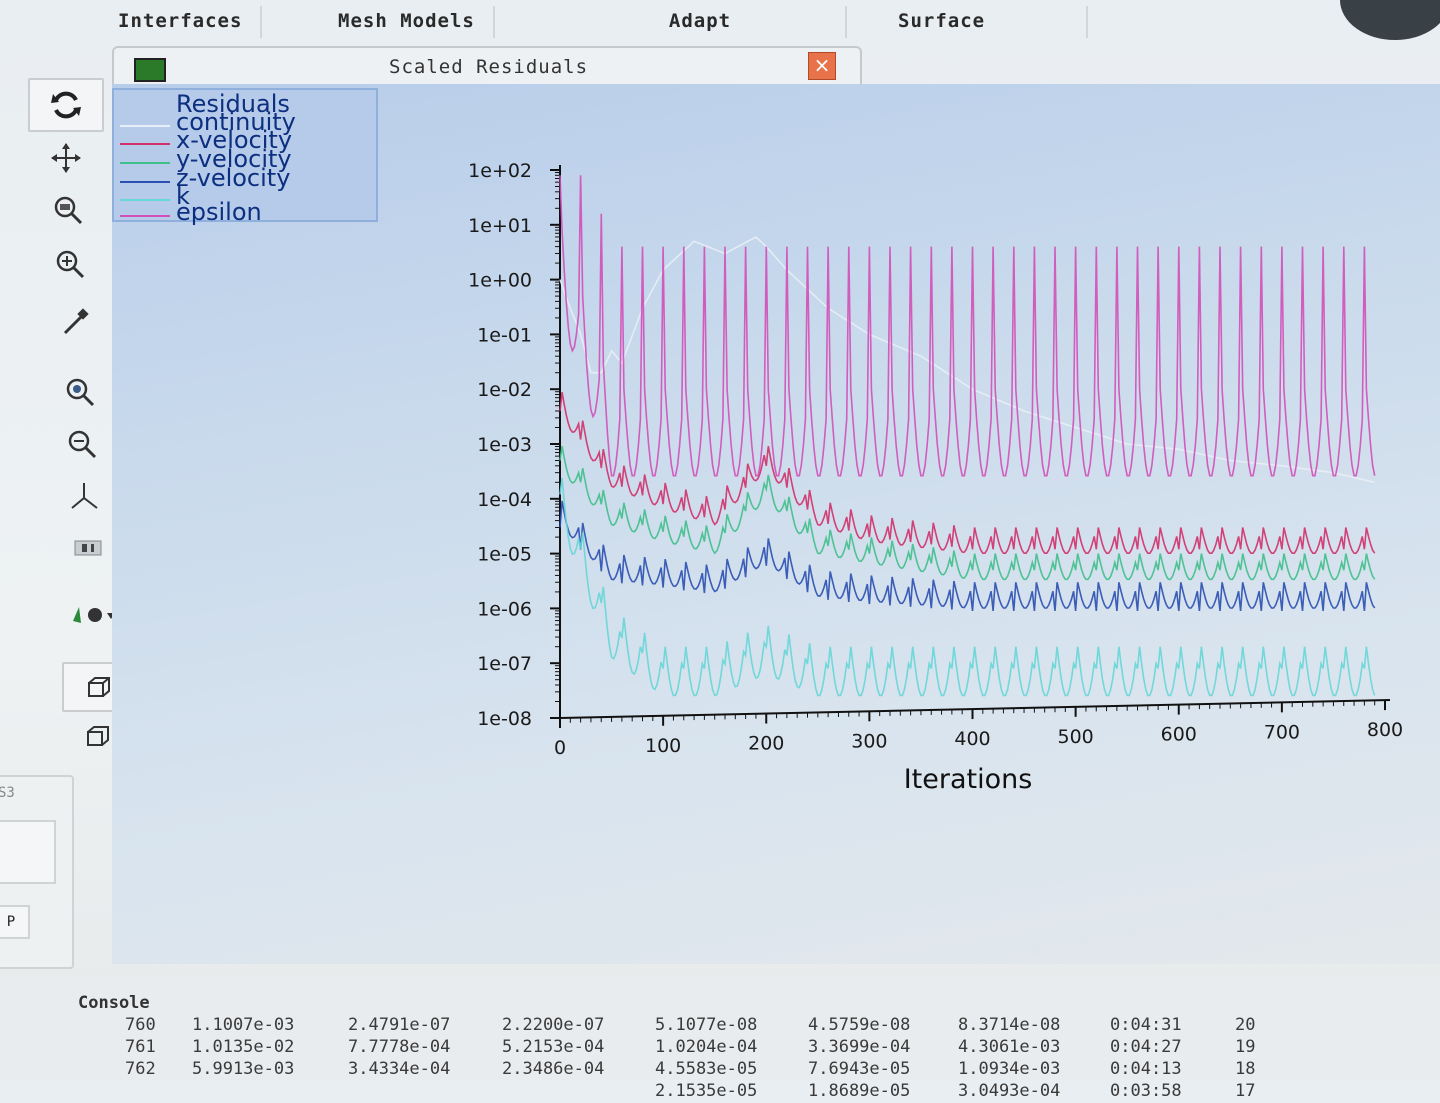 Image resolution: width=1440 pixels, height=1103 pixels. Describe the element at coordinates (407, 22) in the screenshot. I see `menu-tab-mesh-models: Mesh Models` at that location.